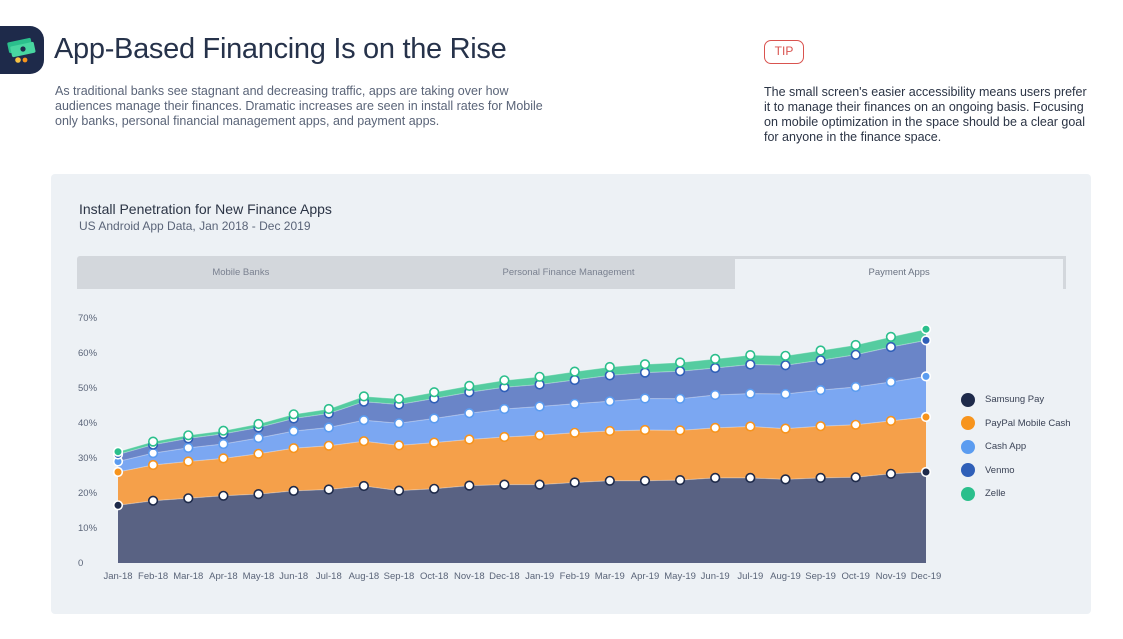  Describe the element at coordinates (153, 576) in the screenshot. I see `x-tick-label: Feb-18` at that location.